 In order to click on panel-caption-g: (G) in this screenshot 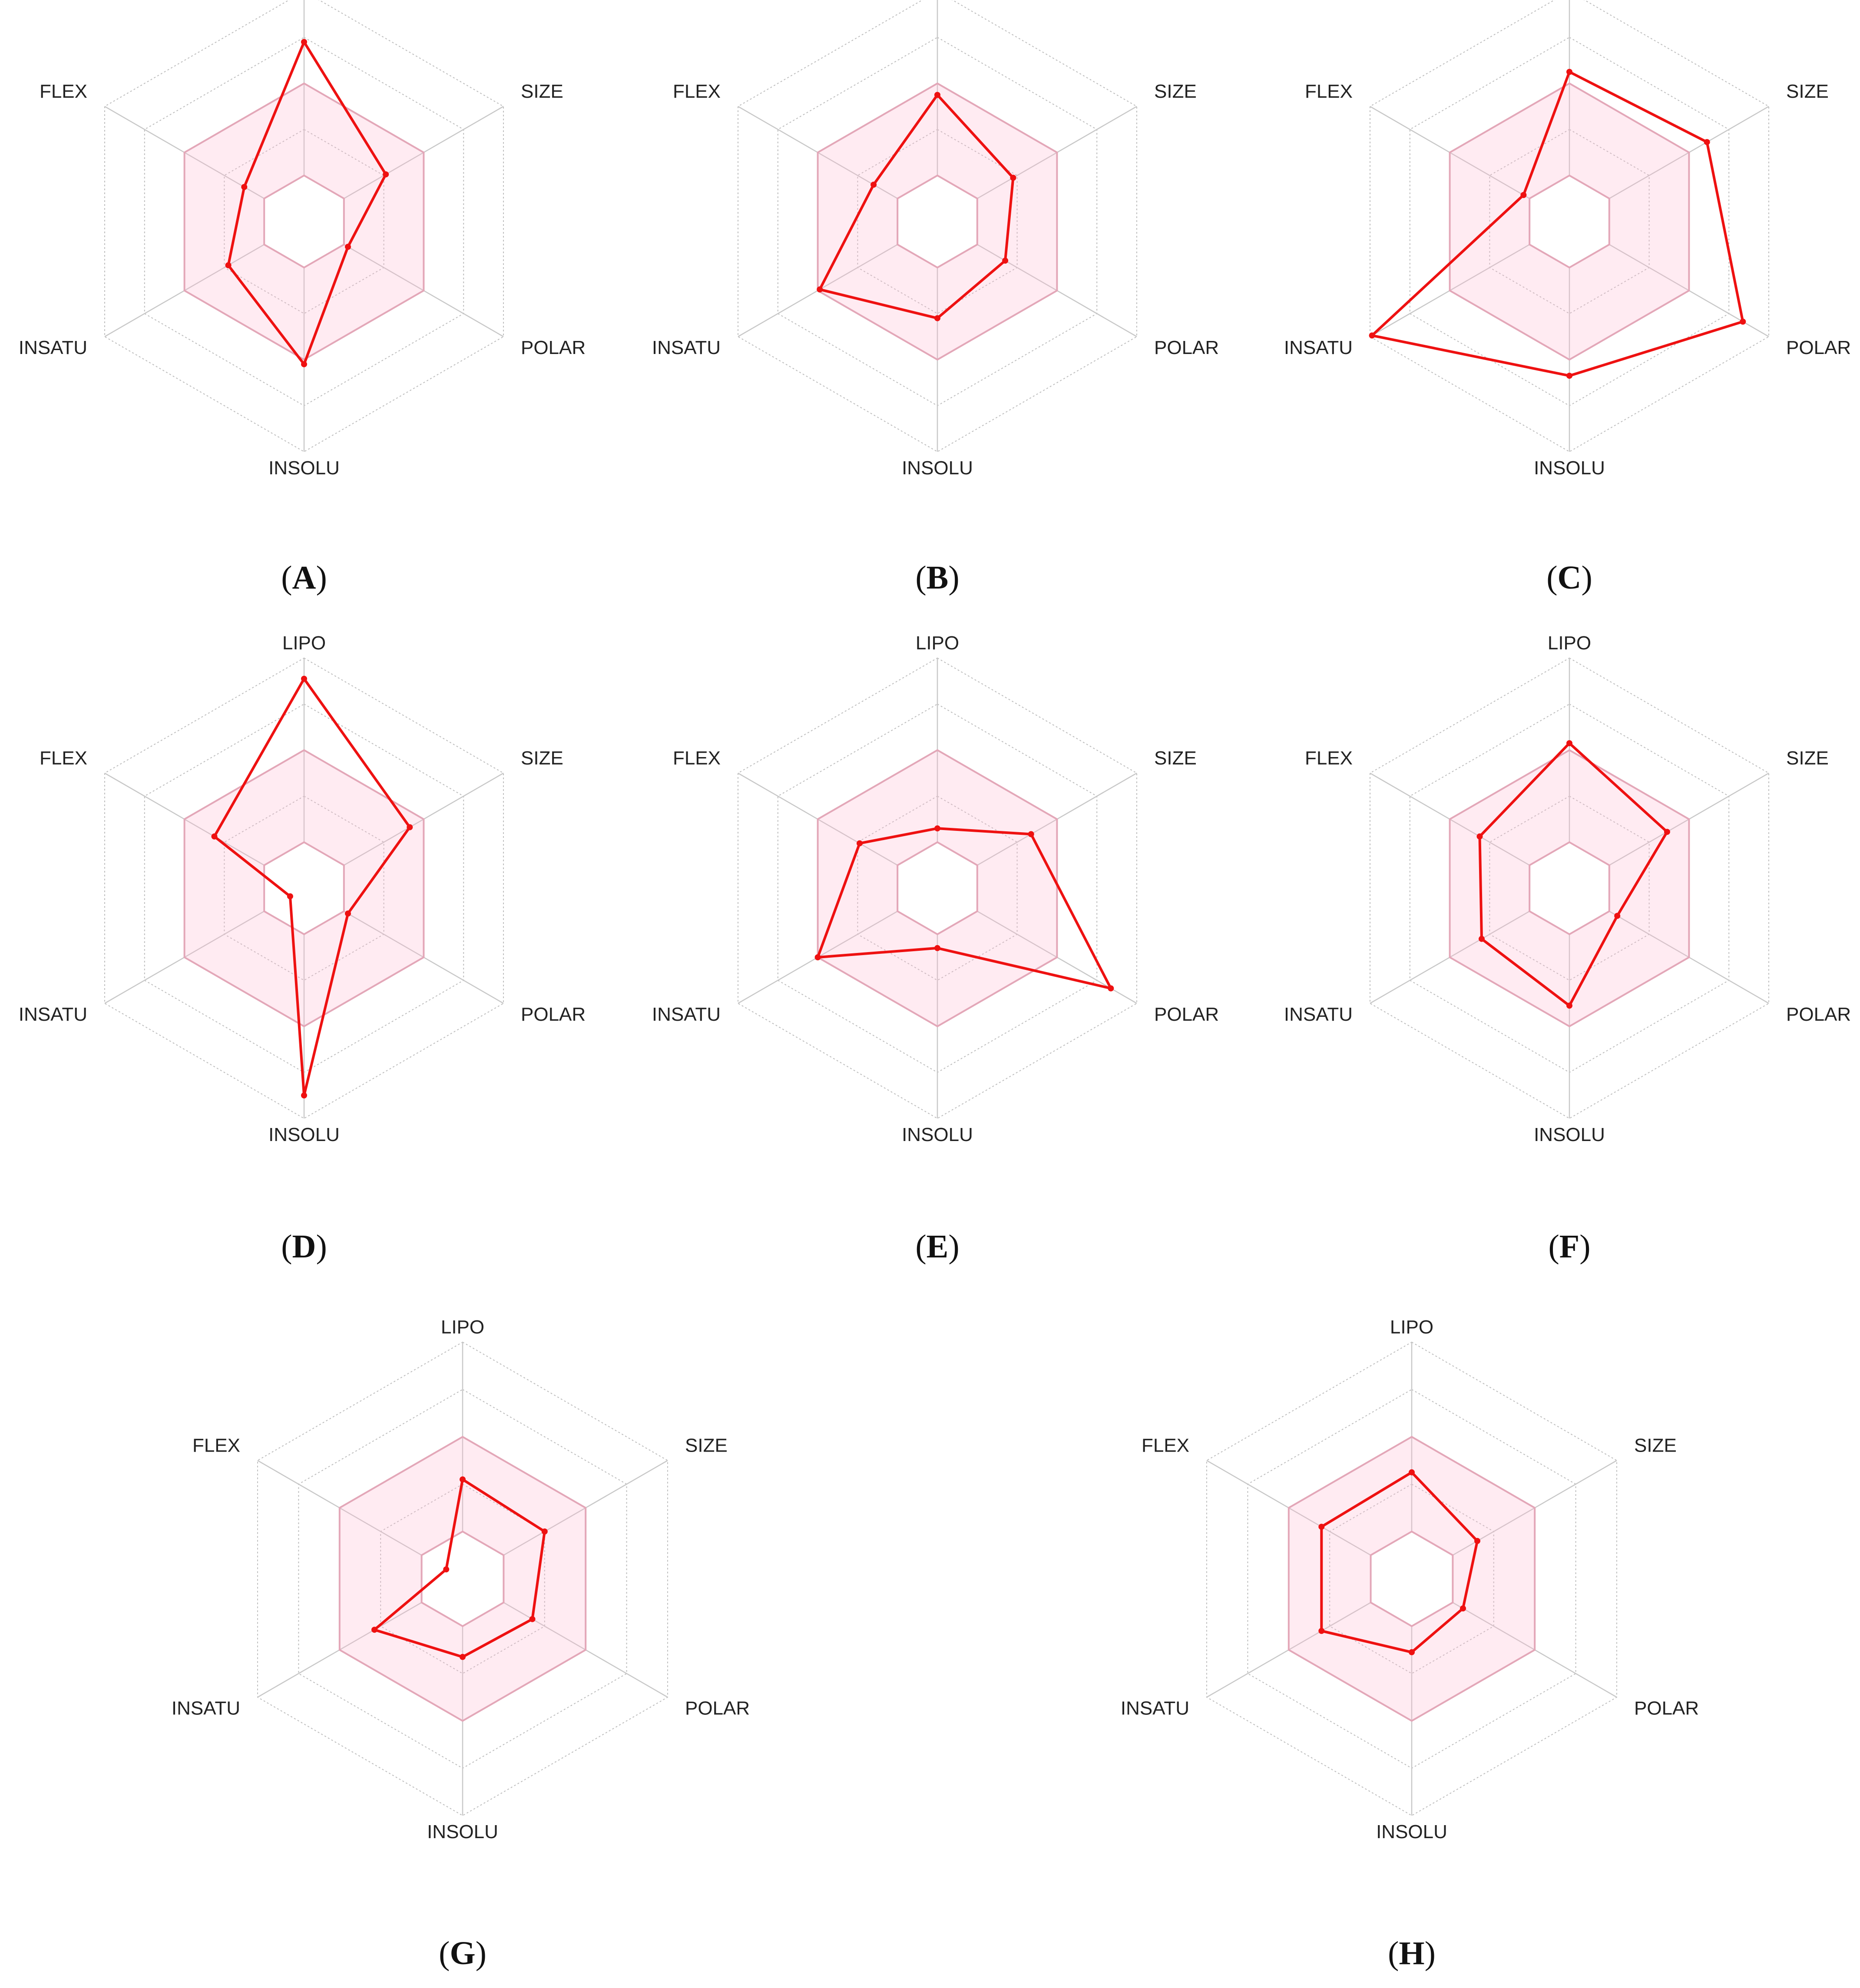, I will do `click(463, 1953)`.